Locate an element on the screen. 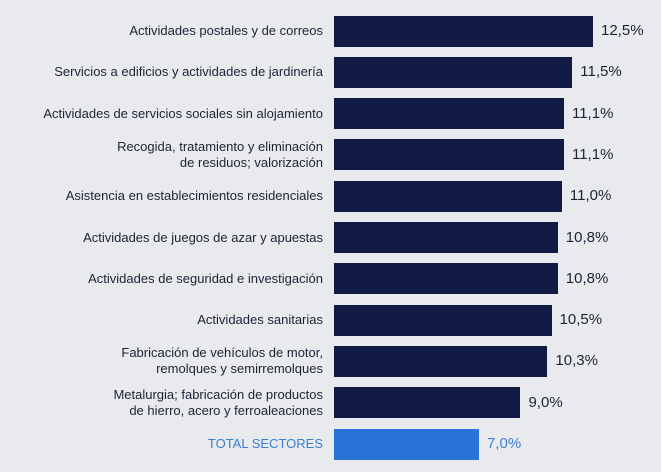 The width and height of the screenshot is (661, 472). category-label-line: Actividades de juegos de azar y apuestas is located at coordinates (203, 237).